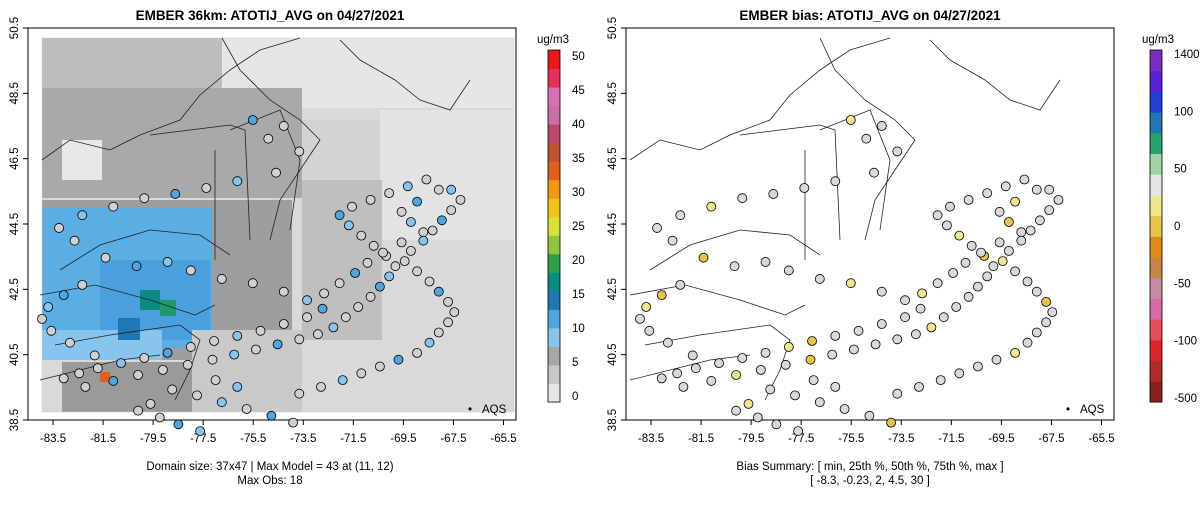 The image size is (1200, 507). Describe the element at coordinates (575, 397) in the screenshot. I see `colorbar-label: 0` at that location.